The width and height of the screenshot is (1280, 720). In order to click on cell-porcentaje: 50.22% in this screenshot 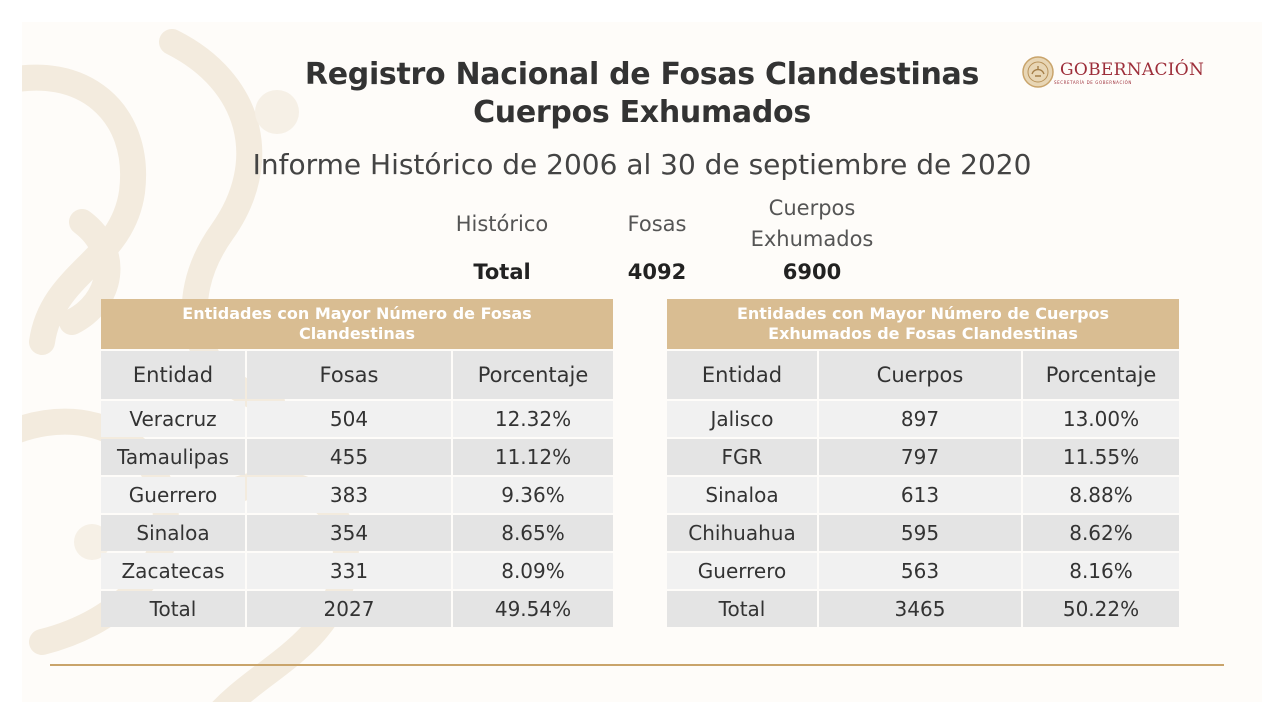, I will do `click(1101, 609)`.